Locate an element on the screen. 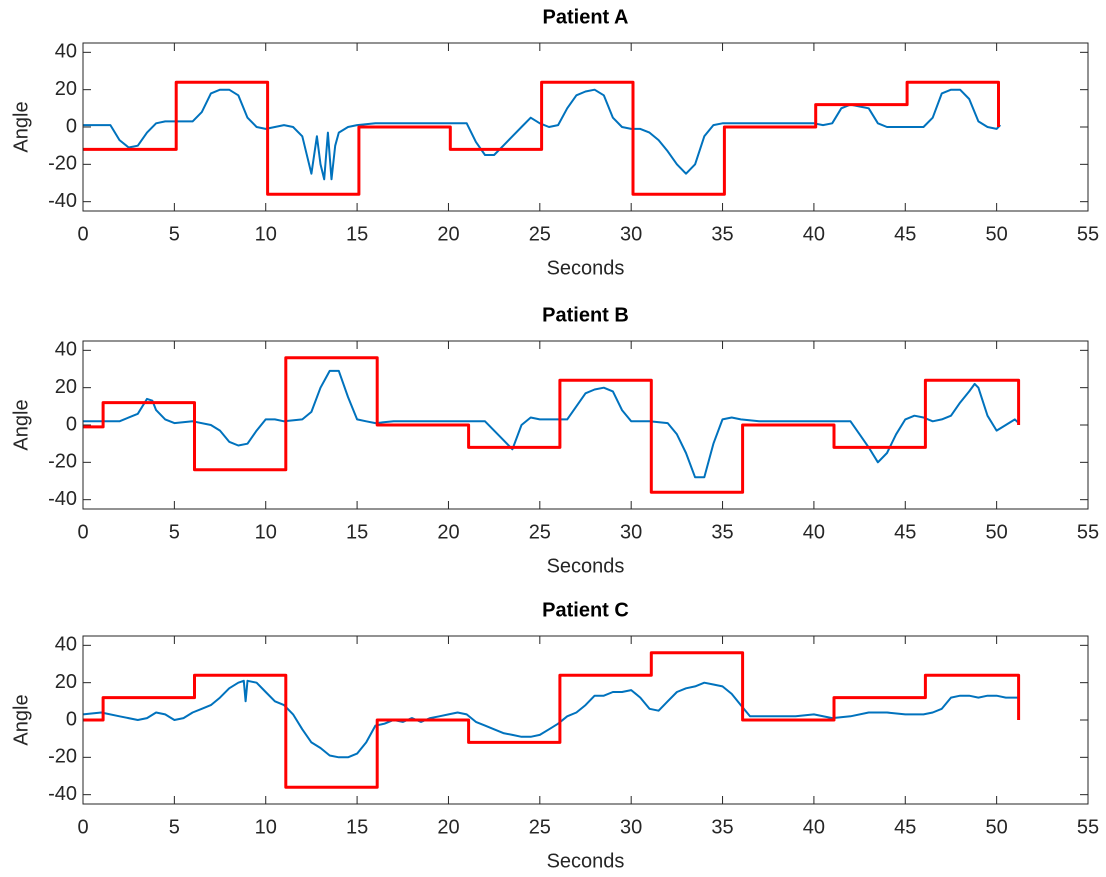 Image resolution: width=1106 pixels, height=877 pixels. chart-title: Patient A is located at coordinates (586, 17).